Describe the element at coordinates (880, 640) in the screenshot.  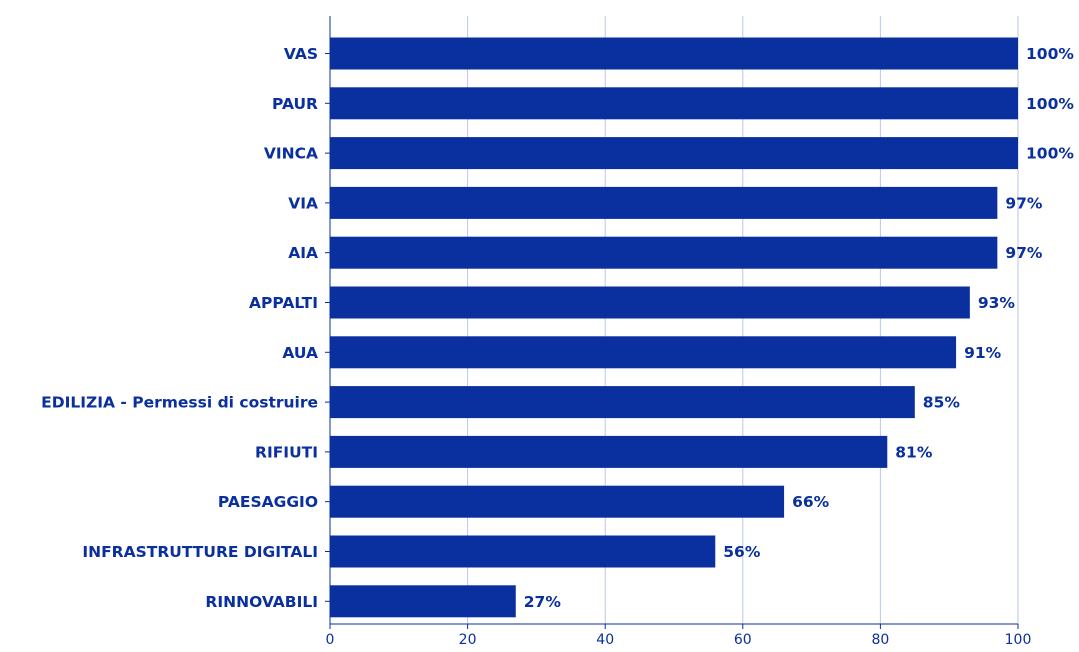
I see `x-tick-label: 80` at that location.